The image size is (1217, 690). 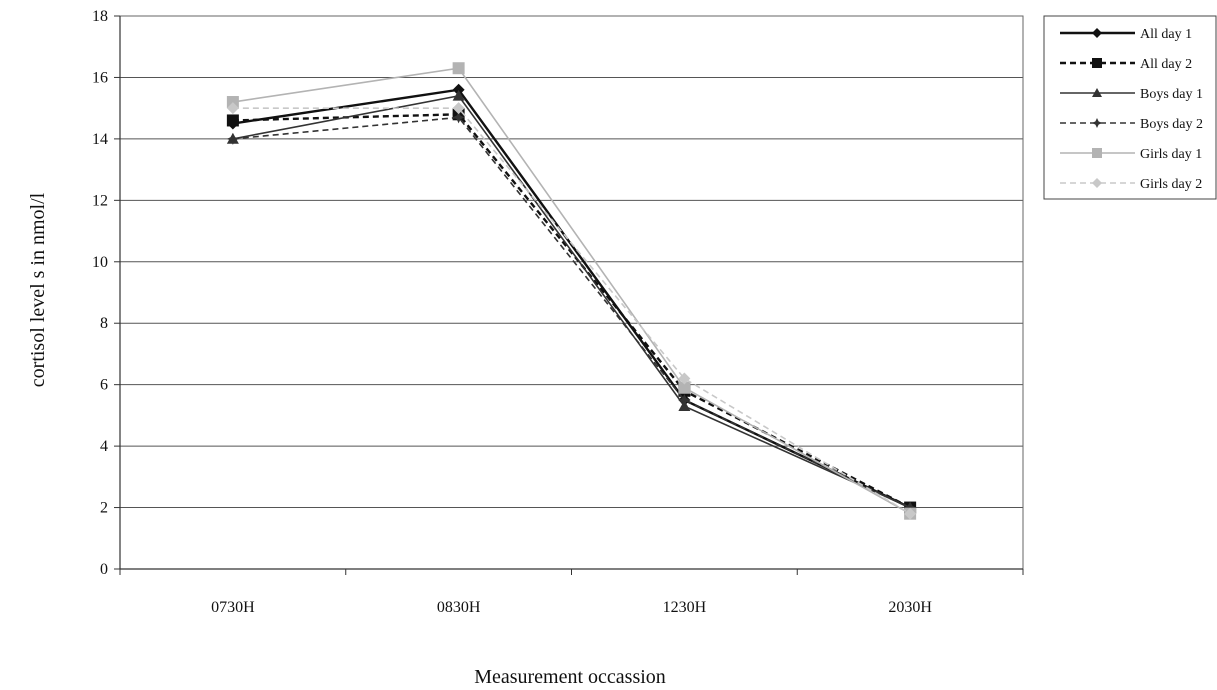 What do you see at coordinates (1126, 34) in the screenshot?
I see `legend-item: All day 1` at bounding box center [1126, 34].